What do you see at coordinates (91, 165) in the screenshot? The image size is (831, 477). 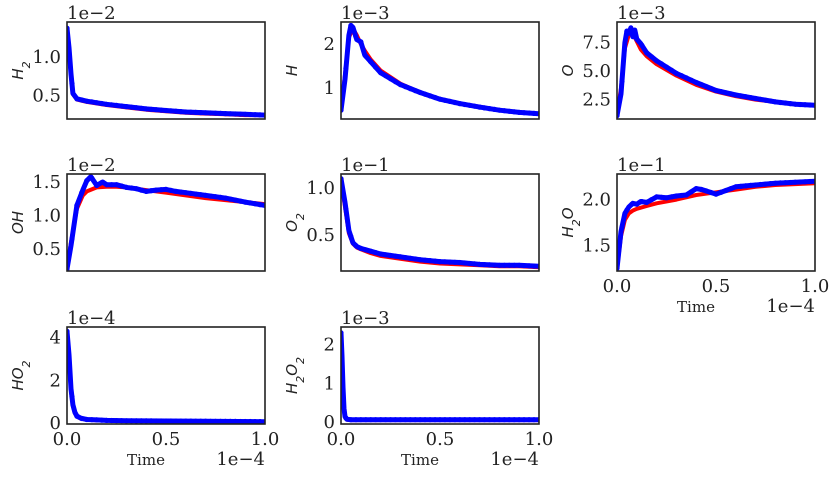 I see `y-offset-label-oh: 1e−2` at bounding box center [91, 165].